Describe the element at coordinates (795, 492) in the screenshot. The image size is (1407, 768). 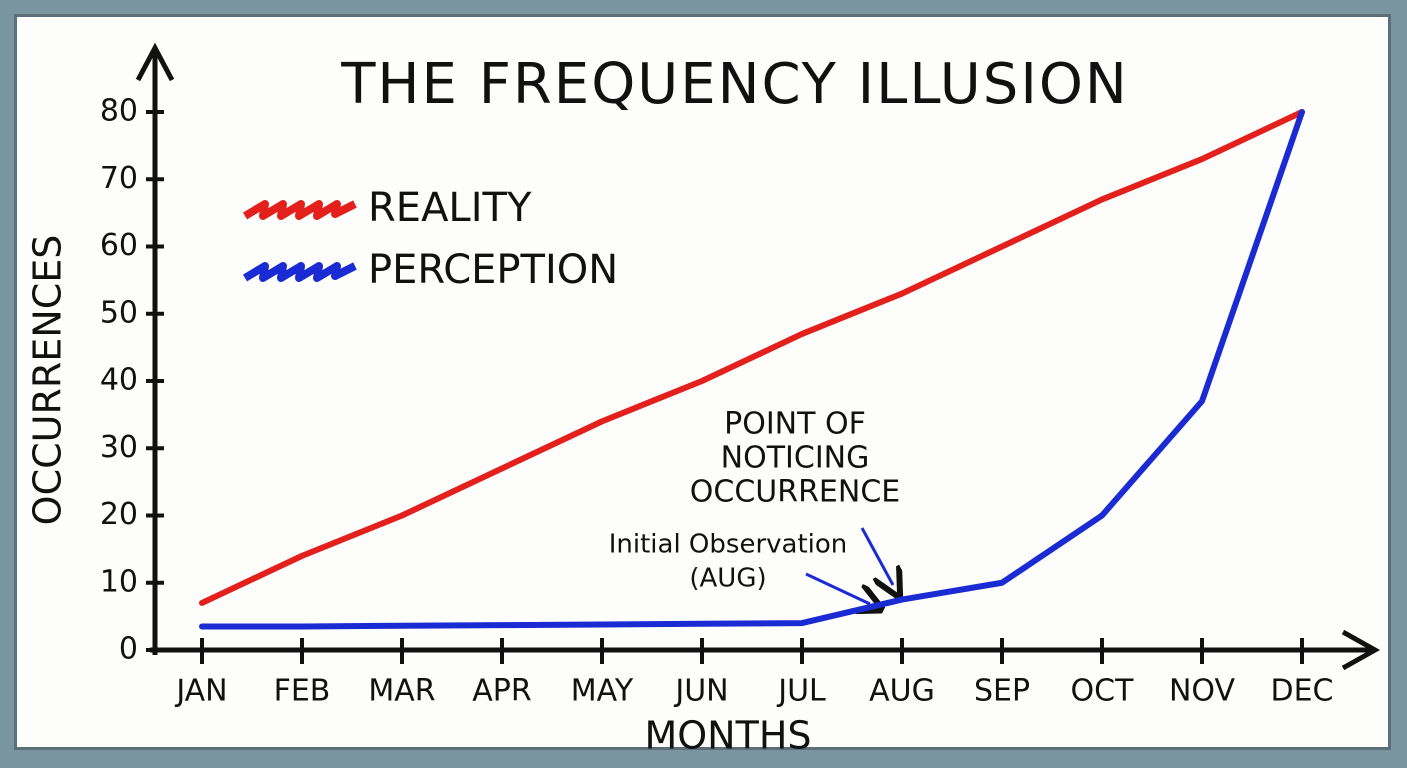
I see `annotation: OCCURRENCE` at that location.